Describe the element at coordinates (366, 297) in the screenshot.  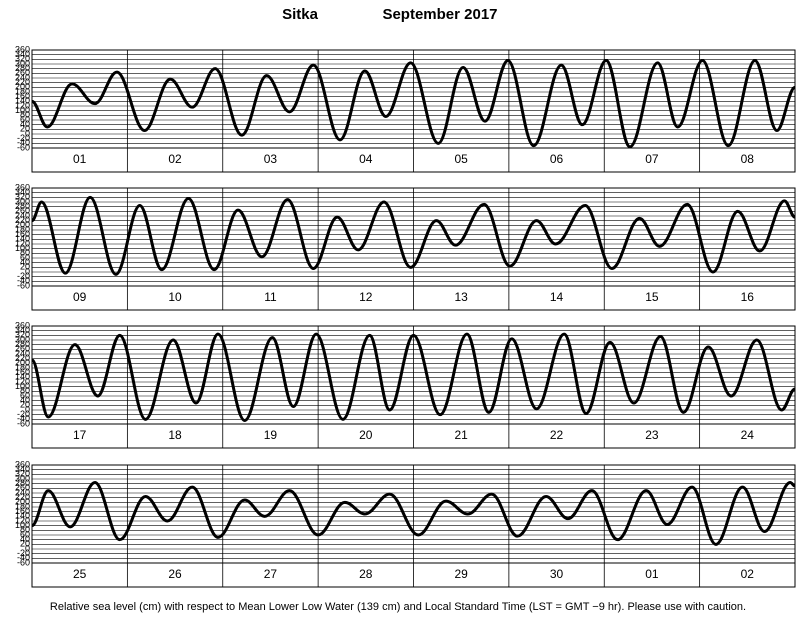
I see `day-label: 12` at that location.